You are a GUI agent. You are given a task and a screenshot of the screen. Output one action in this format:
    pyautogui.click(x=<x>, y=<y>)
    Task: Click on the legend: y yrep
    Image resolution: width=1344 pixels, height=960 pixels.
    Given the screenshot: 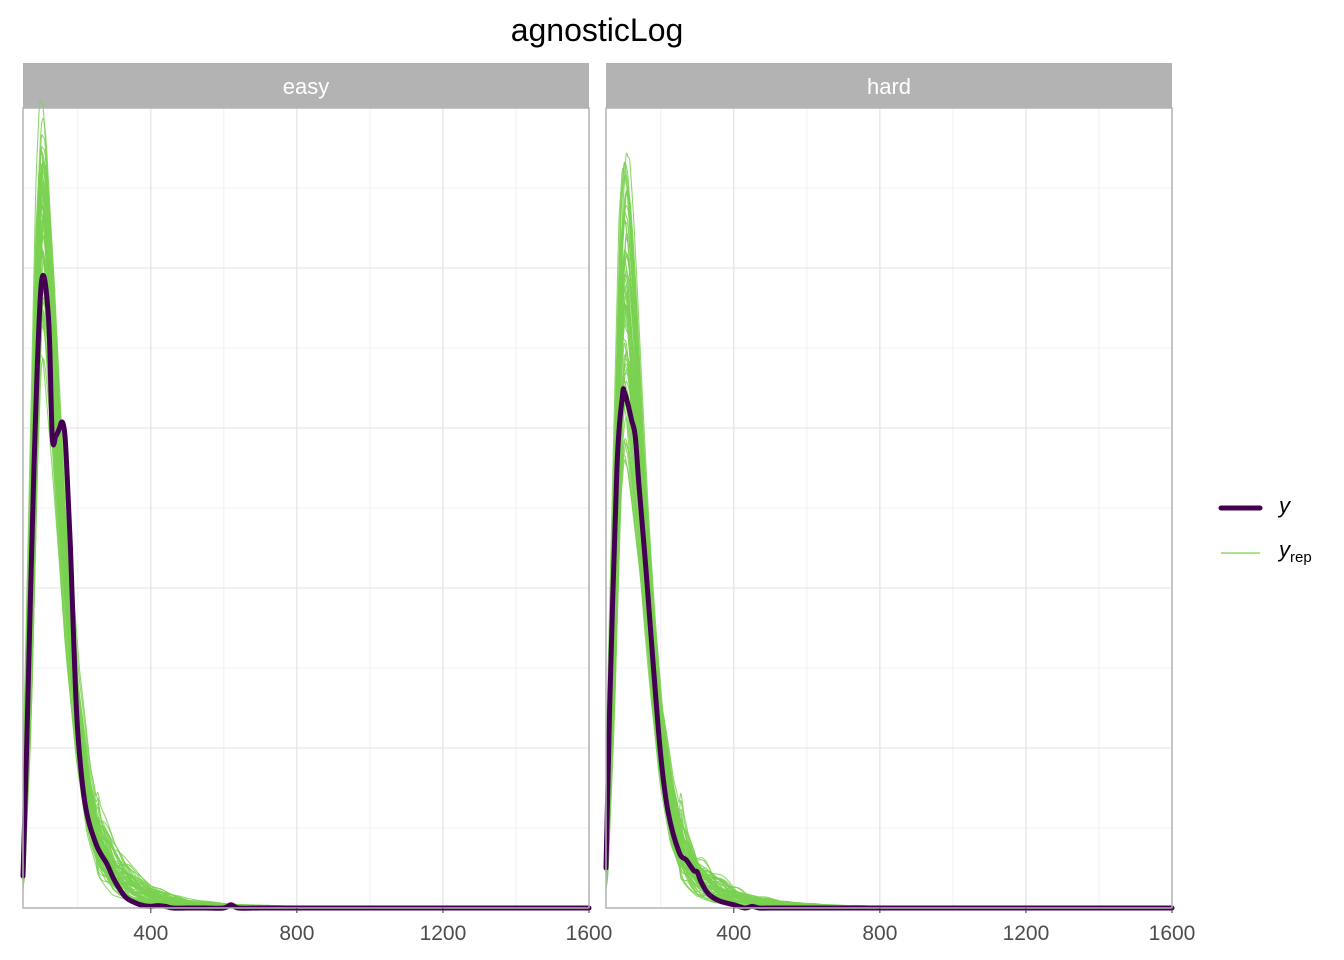 What is the action you would take?
    pyautogui.click(x=1265, y=529)
    